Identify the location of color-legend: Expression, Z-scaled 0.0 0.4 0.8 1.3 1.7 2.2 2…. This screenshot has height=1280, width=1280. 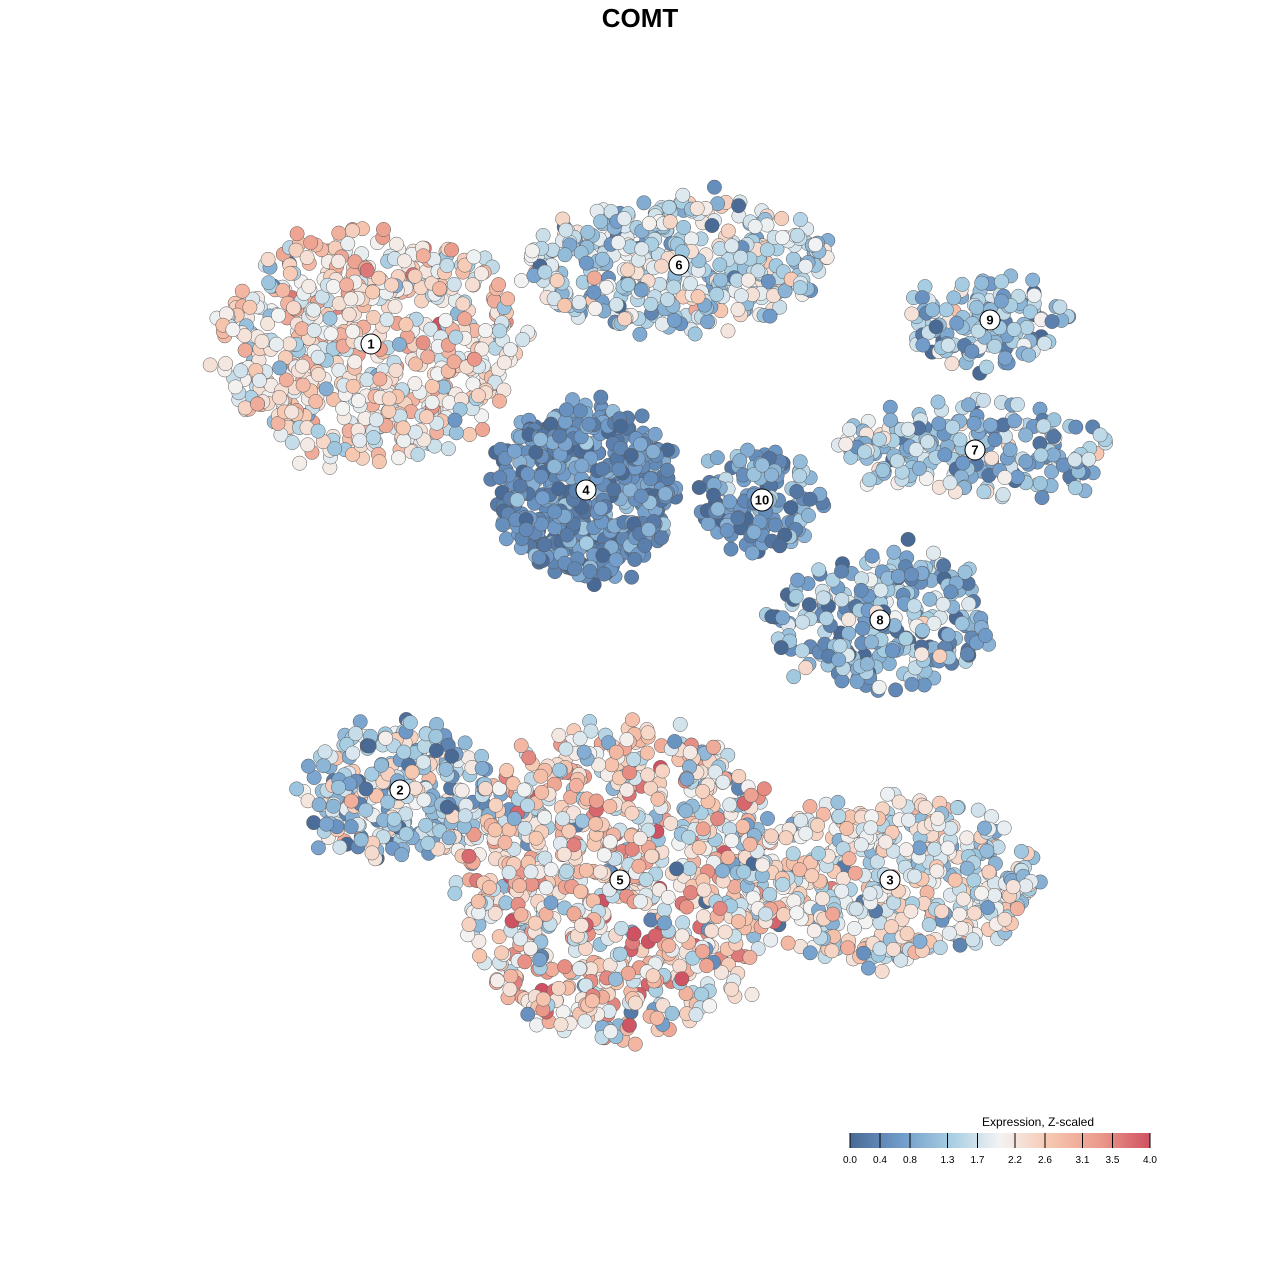
(1000, 1140).